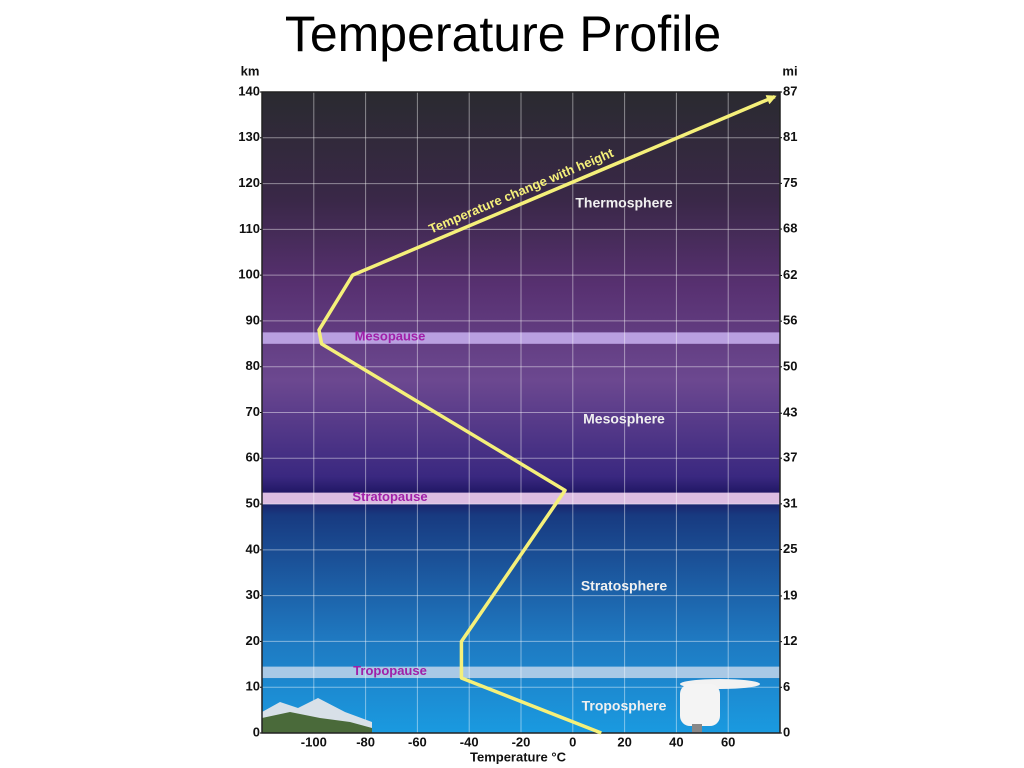 The height and width of the screenshot is (768, 1024). What do you see at coordinates (786, 686) in the screenshot?
I see `y2-tick-label: 6` at bounding box center [786, 686].